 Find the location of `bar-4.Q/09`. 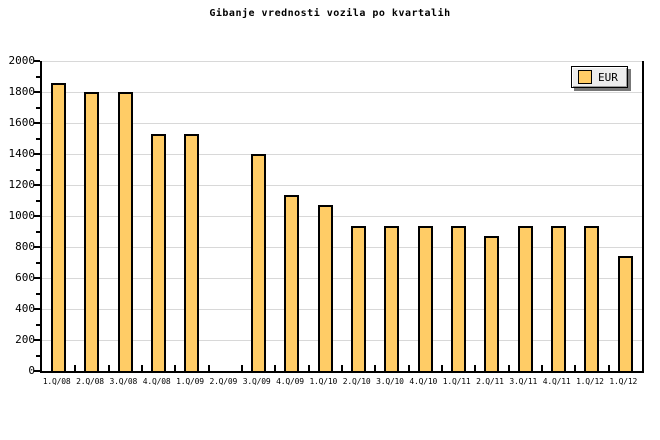

bar-4.Q/09 is located at coordinates (292, 283).